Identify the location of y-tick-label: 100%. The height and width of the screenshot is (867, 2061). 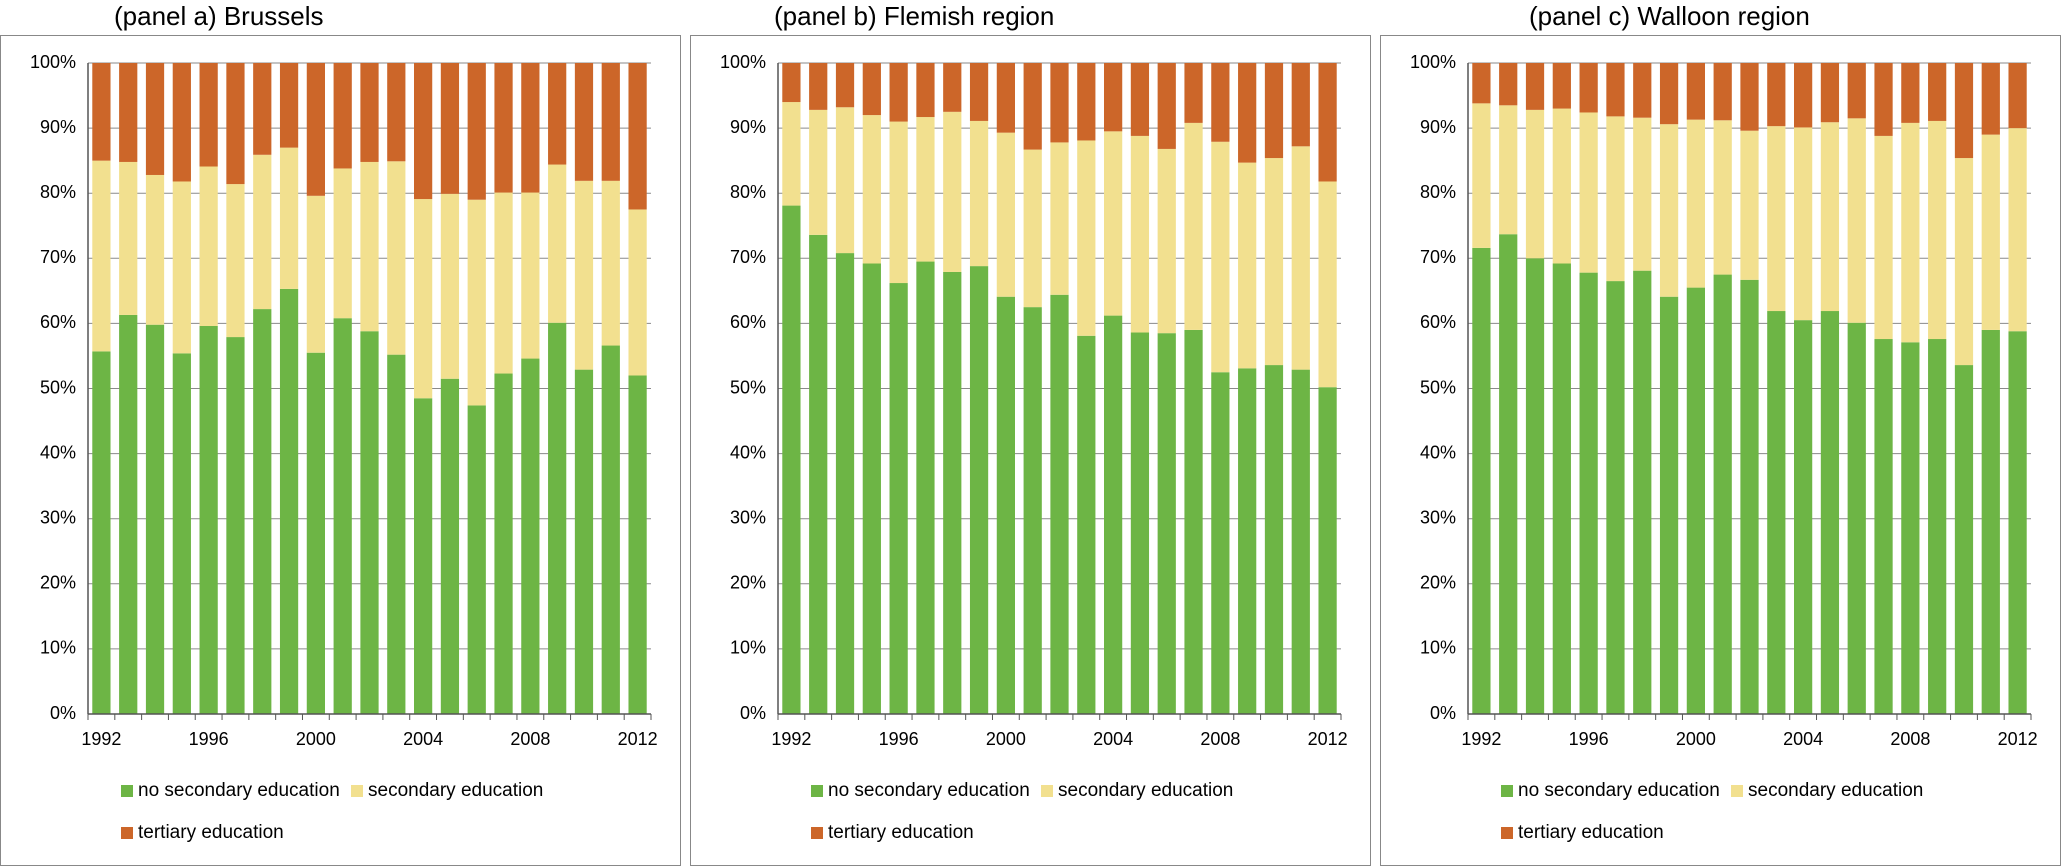
(743, 62).